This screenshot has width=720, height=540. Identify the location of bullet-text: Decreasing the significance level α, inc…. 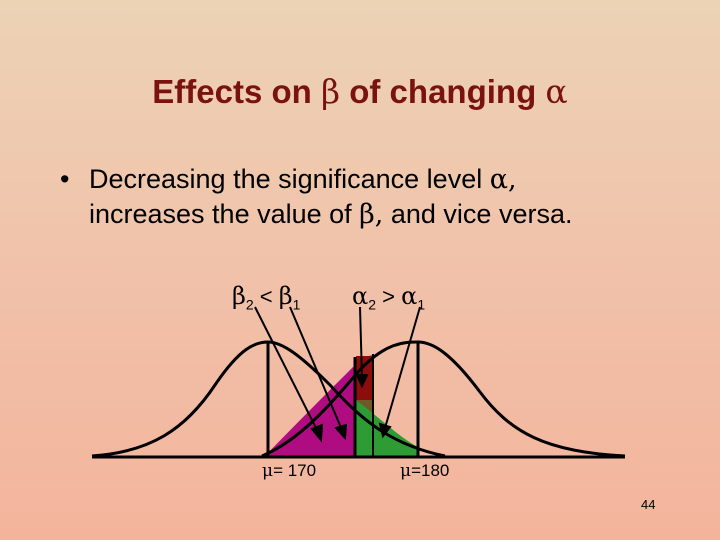
(389, 197).